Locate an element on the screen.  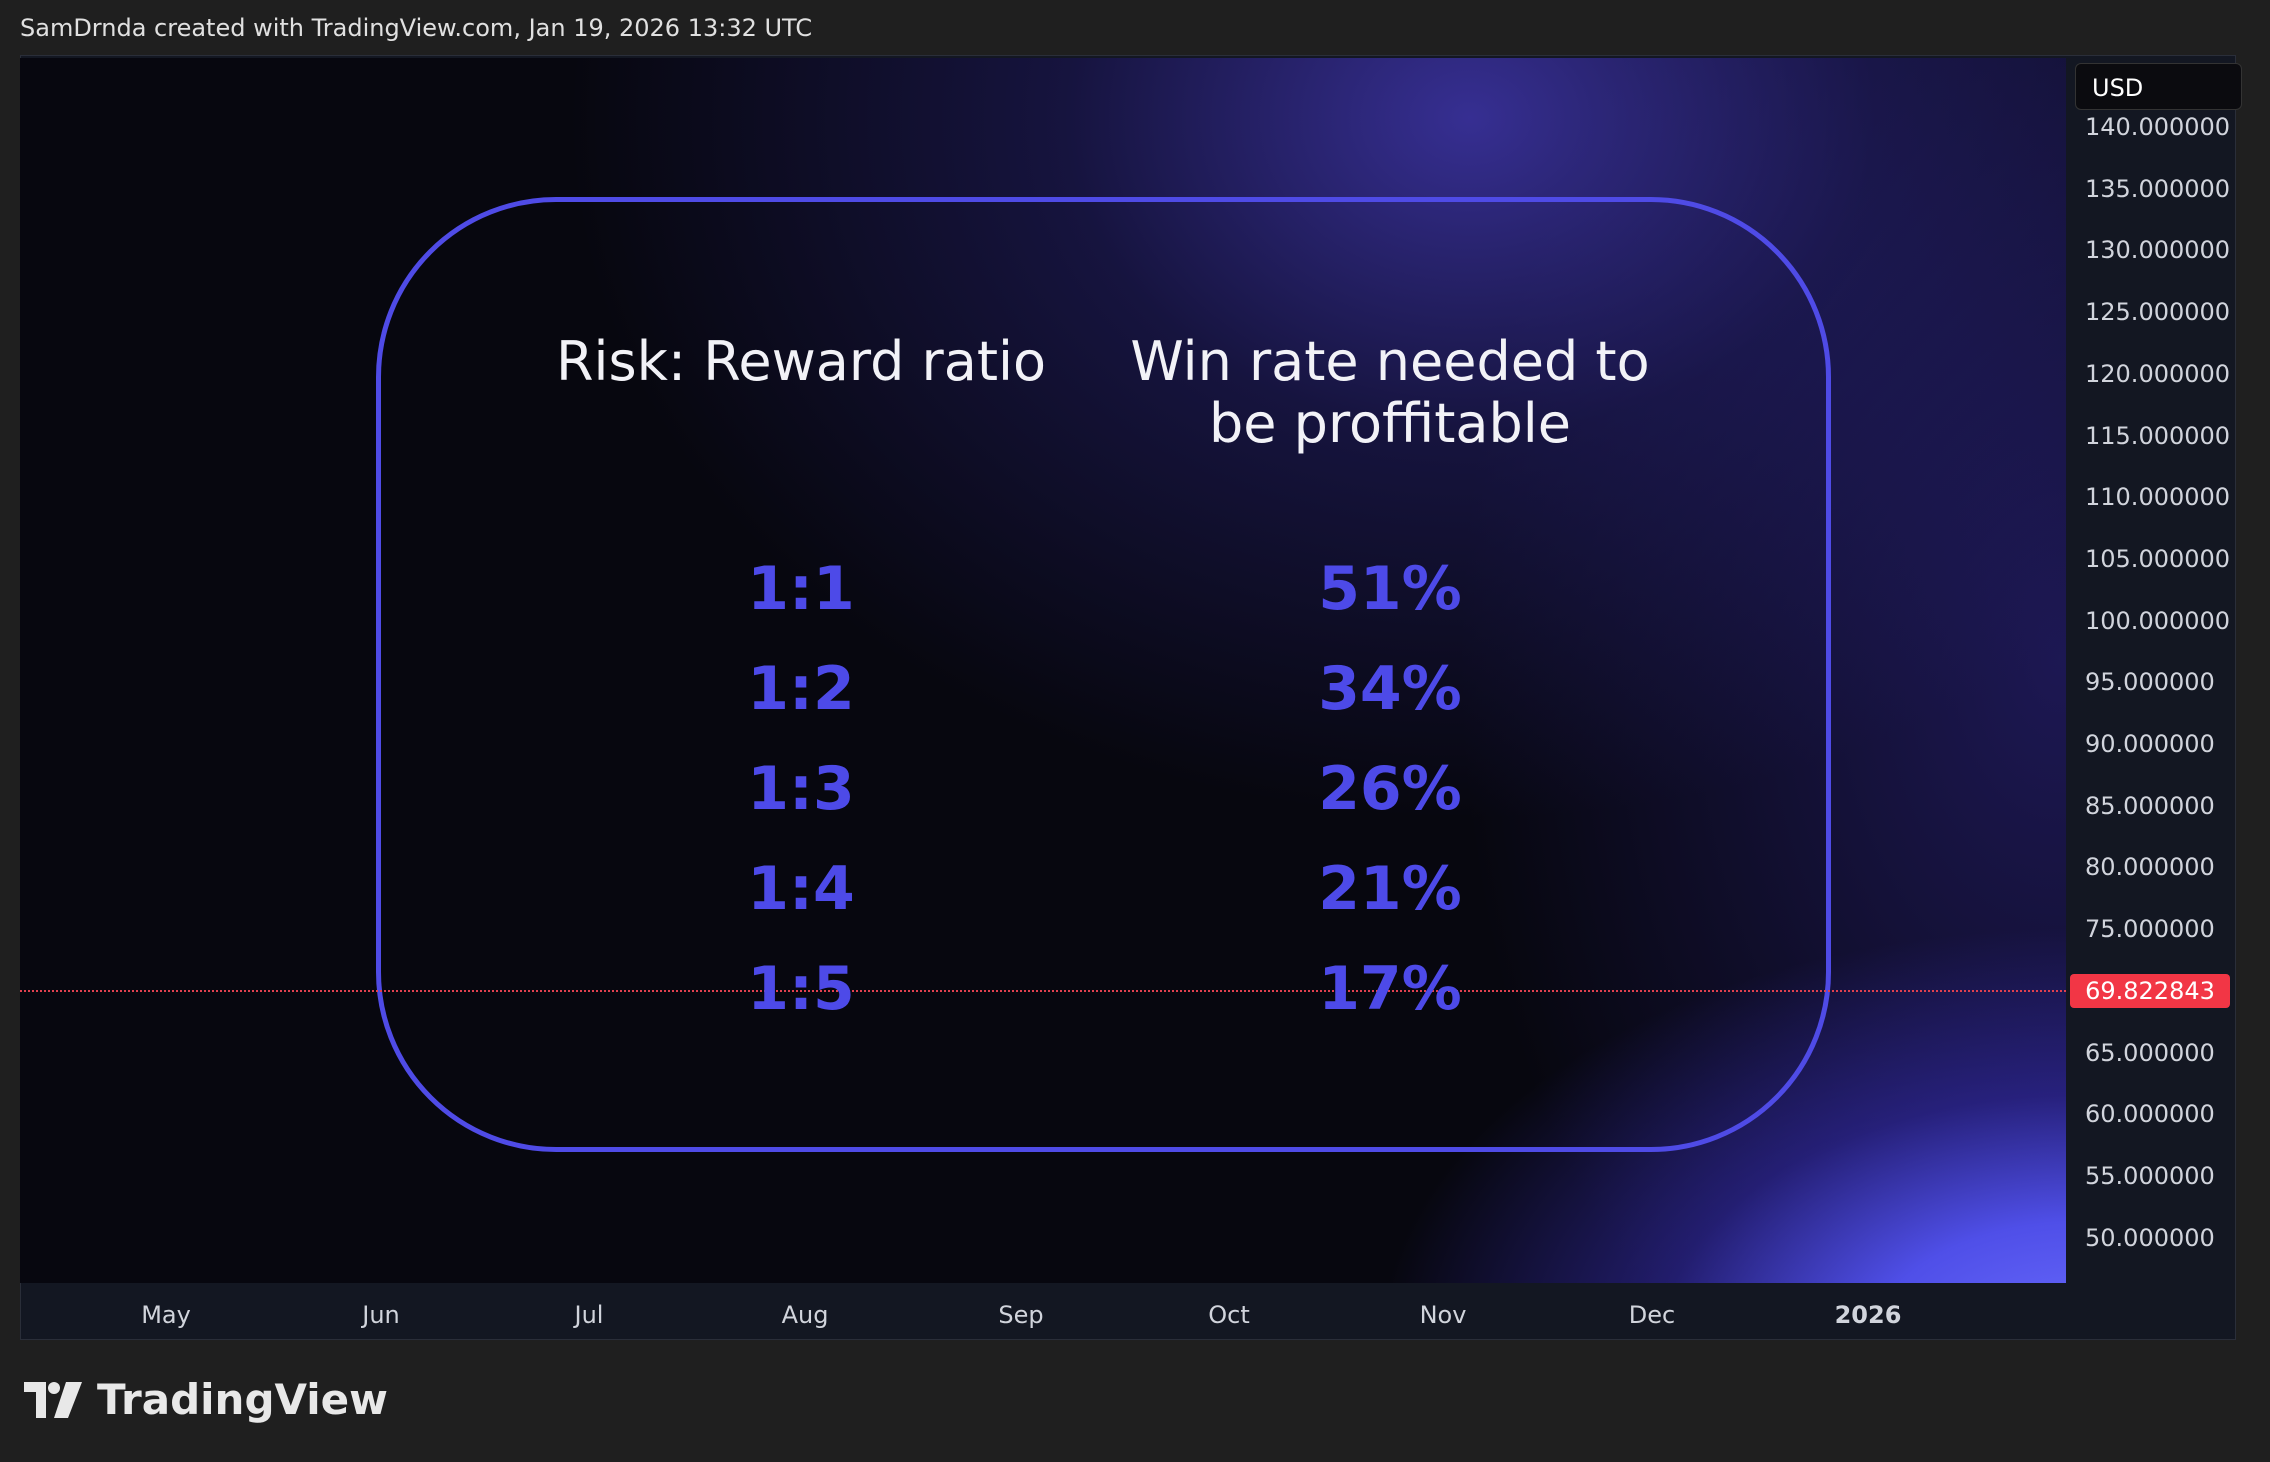
price-tick-label: 75.000000 is located at coordinates (2150, 929).